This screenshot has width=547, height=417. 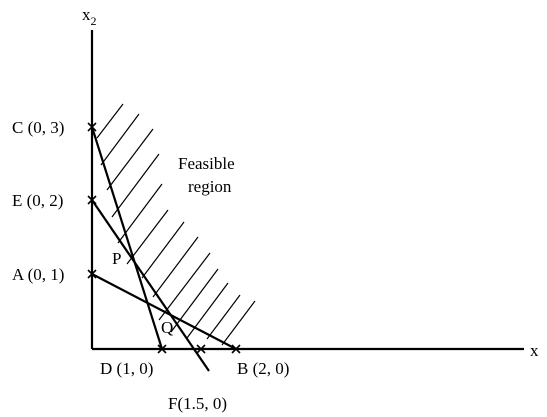 I want to click on label-point-b: B (2, 0), so click(x=263, y=368).